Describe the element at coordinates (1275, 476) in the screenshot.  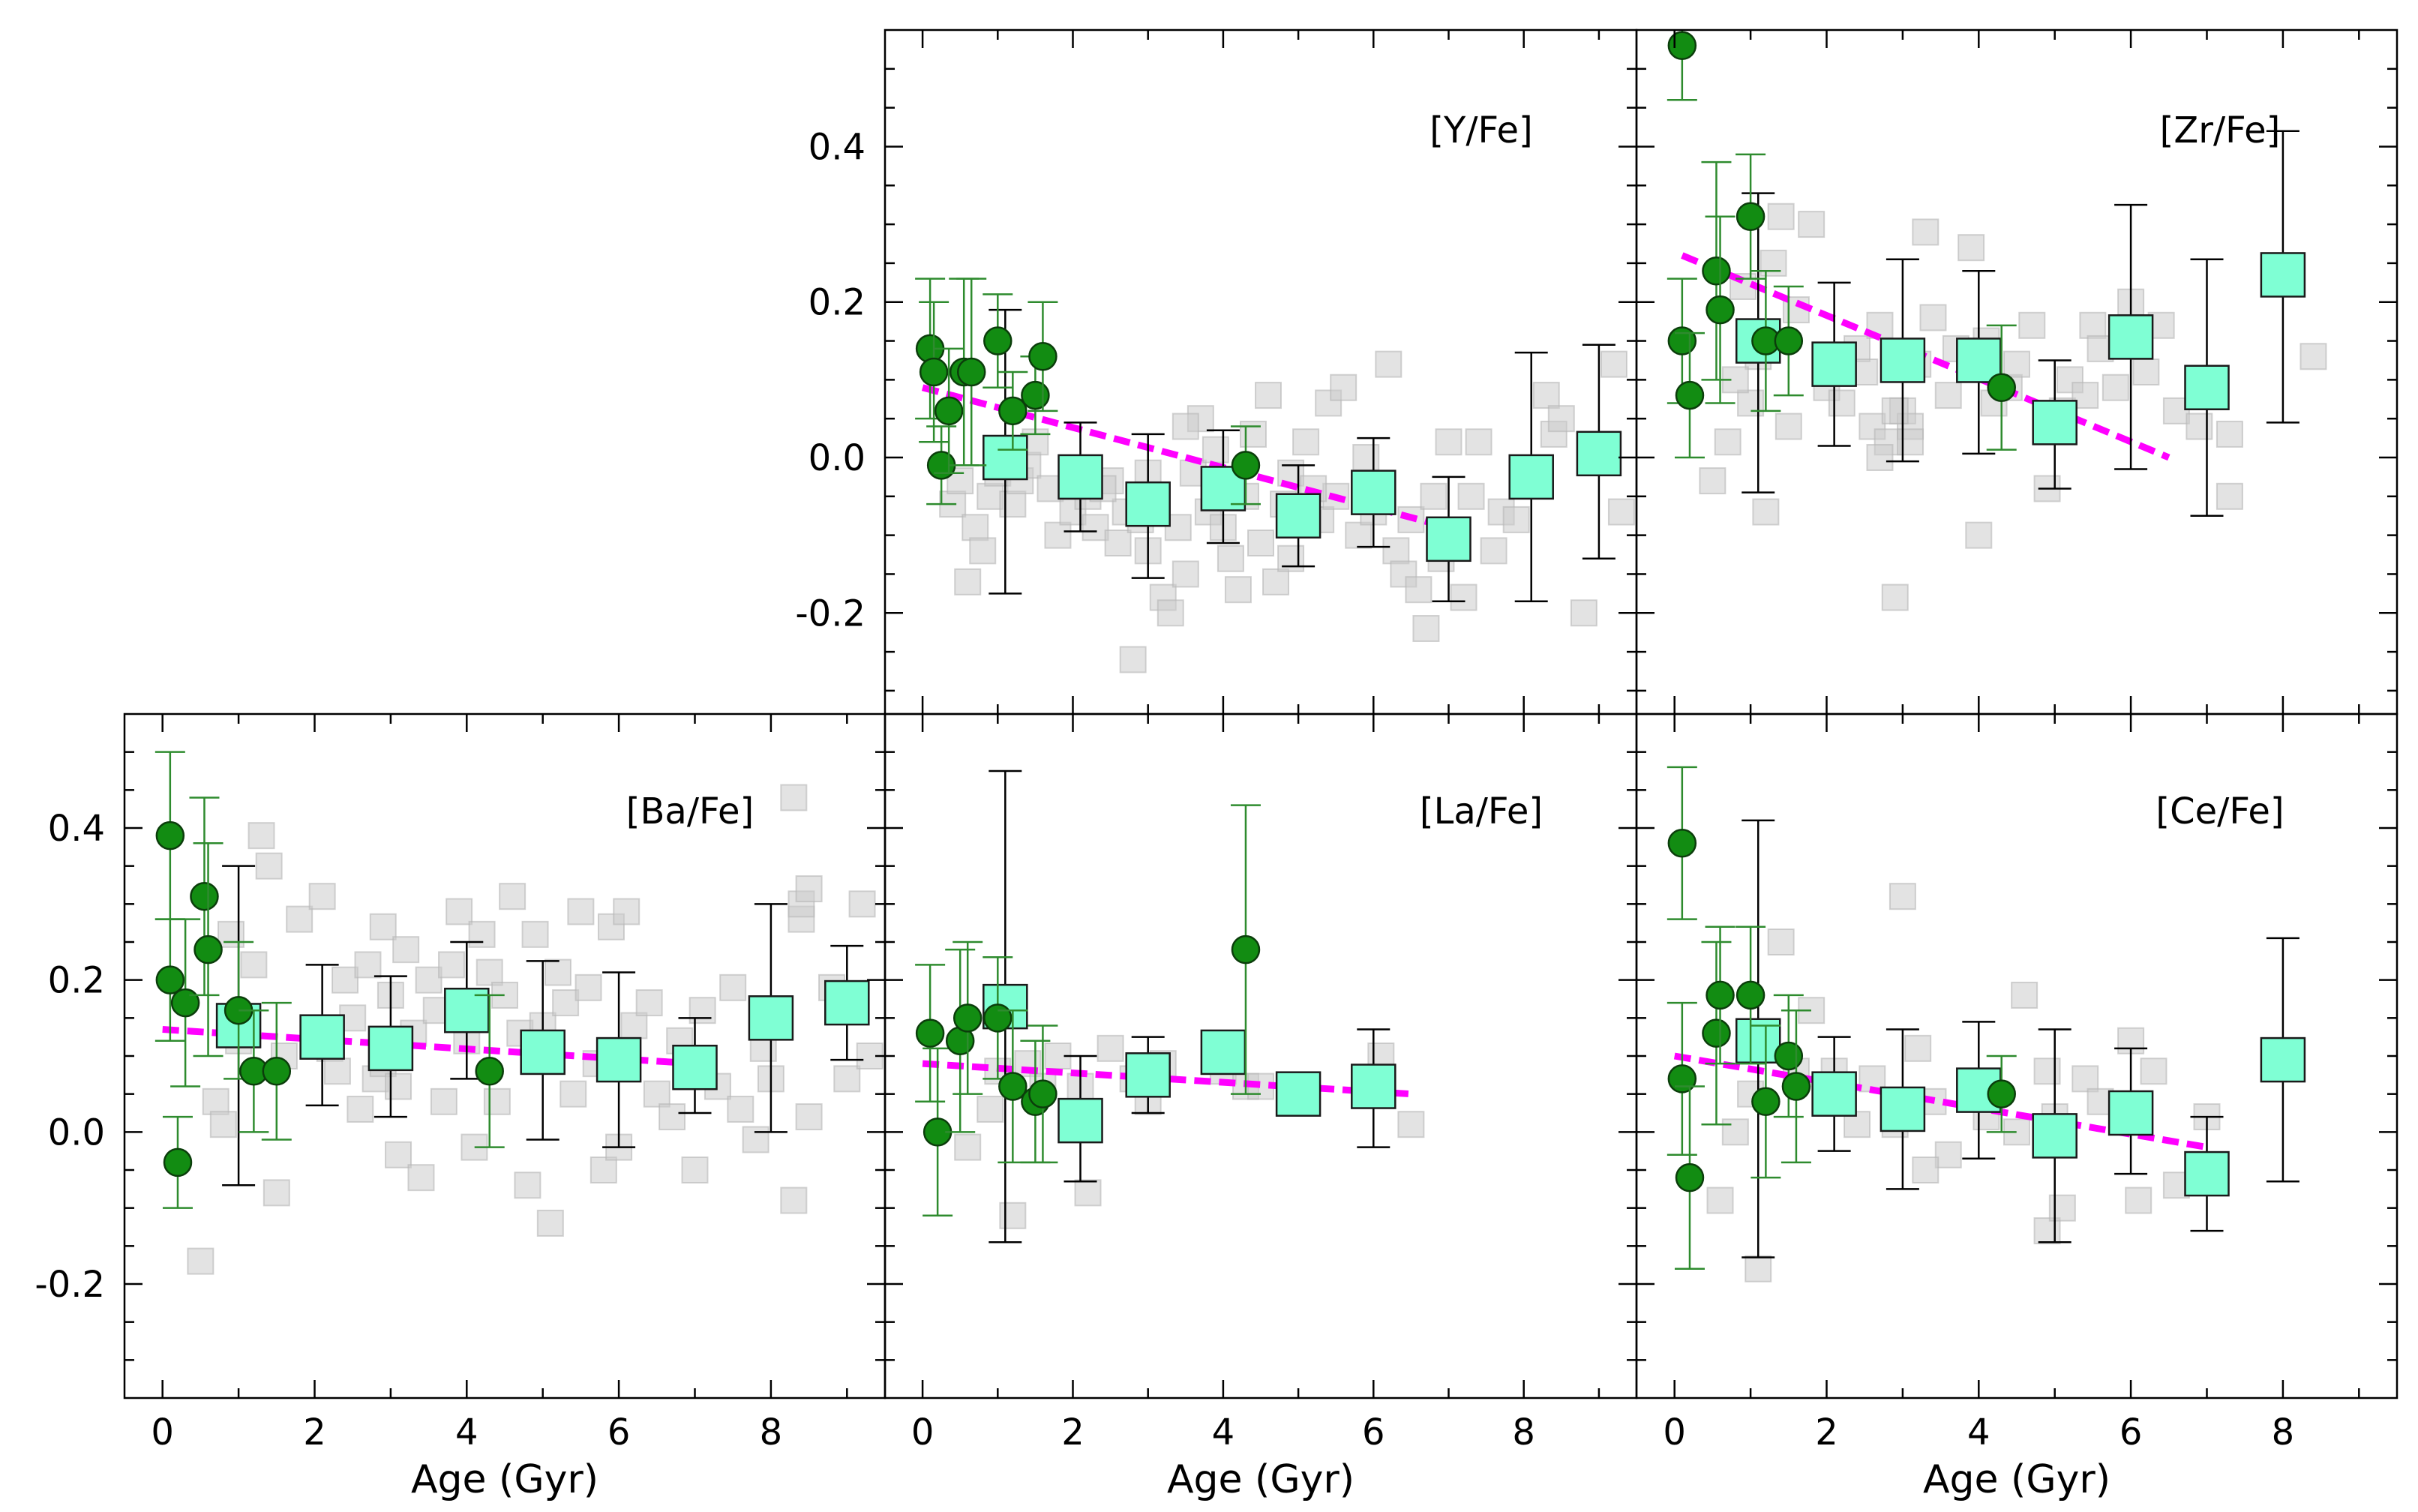
I see `plot-area` at that location.